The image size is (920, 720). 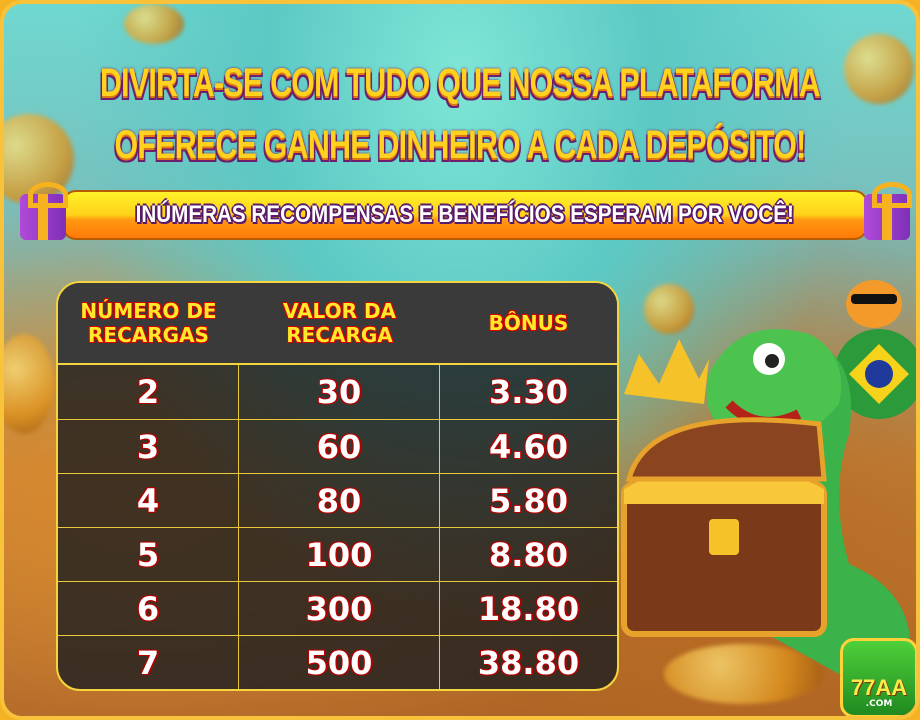 What do you see at coordinates (148, 554) in the screenshot?
I see `recharge-count: 5` at bounding box center [148, 554].